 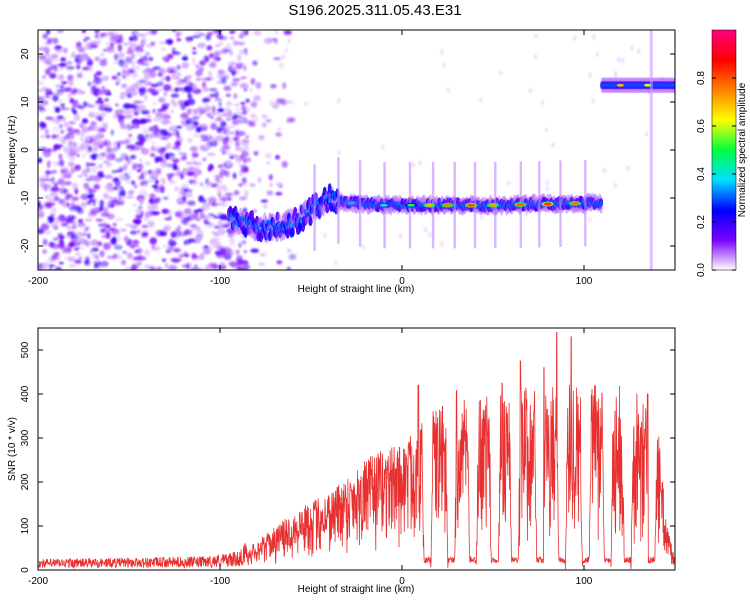 What do you see at coordinates (375, 10) in the screenshot?
I see `figure-title: S196.2025.311.05.43.E31` at bounding box center [375, 10].